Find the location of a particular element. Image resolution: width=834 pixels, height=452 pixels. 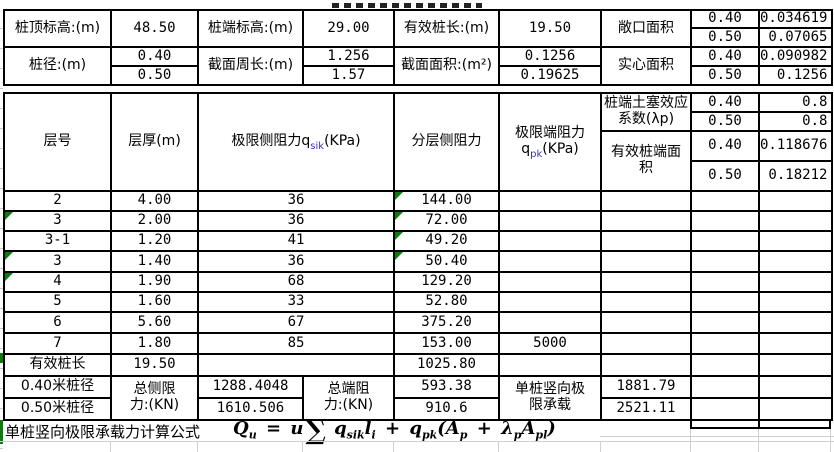

header-layer-thickness: 层厚(m) is located at coordinates (154, 142).